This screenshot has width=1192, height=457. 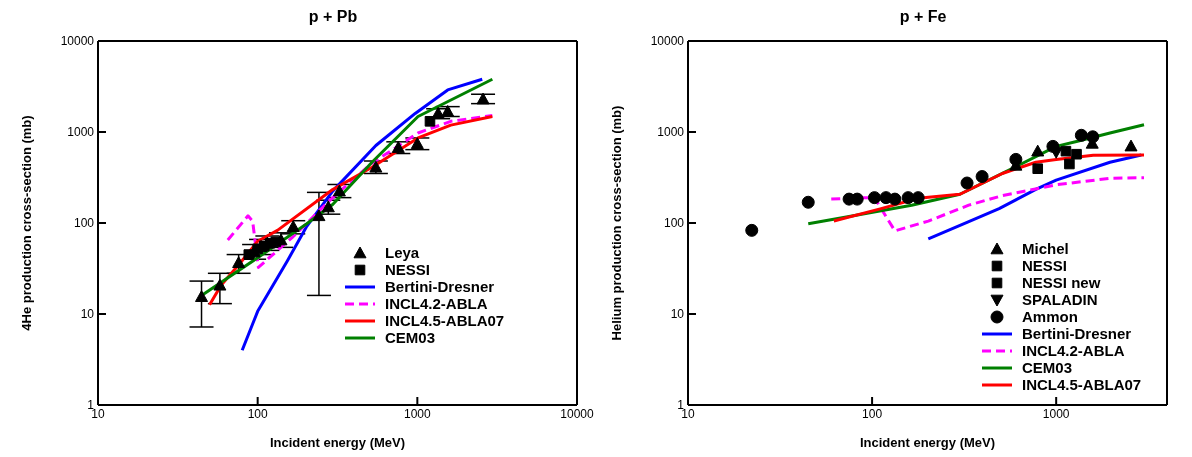 What do you see at coordinates (1045, 248) in the screenshot?
I see `legend-label: Michel` at bounding box center [1045, 248].